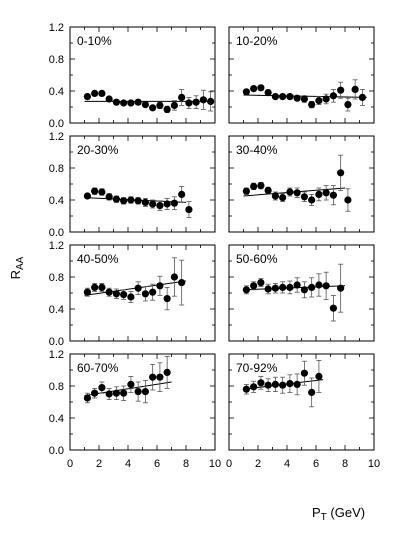 Image resolution: width=409 pixels, height=545 pixels. Describe the element at coordinates (257, 259) in the screenshot. I see `panel-label: 50-60%` at that location.